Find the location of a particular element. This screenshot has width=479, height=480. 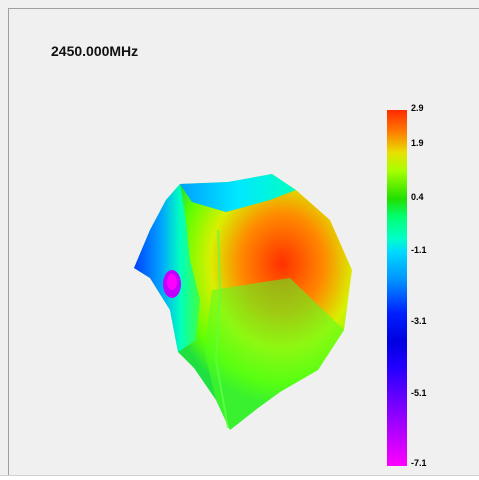

frequency-label: 2450.000MHz is located at coordinates (95, 51).